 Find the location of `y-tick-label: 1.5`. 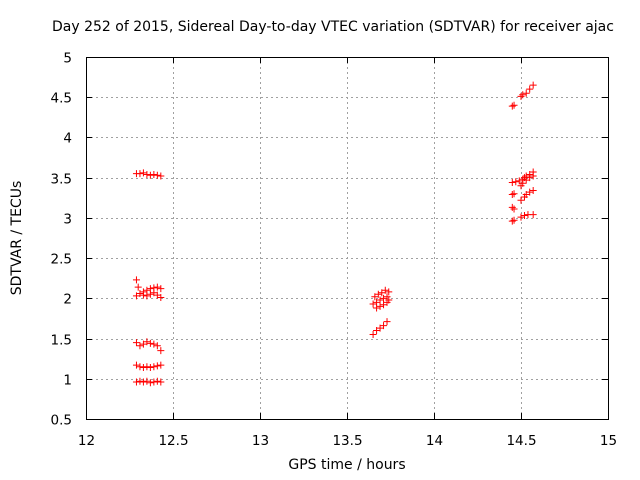

y-tick-label: 1.5 is located at coordinates (61, 341).